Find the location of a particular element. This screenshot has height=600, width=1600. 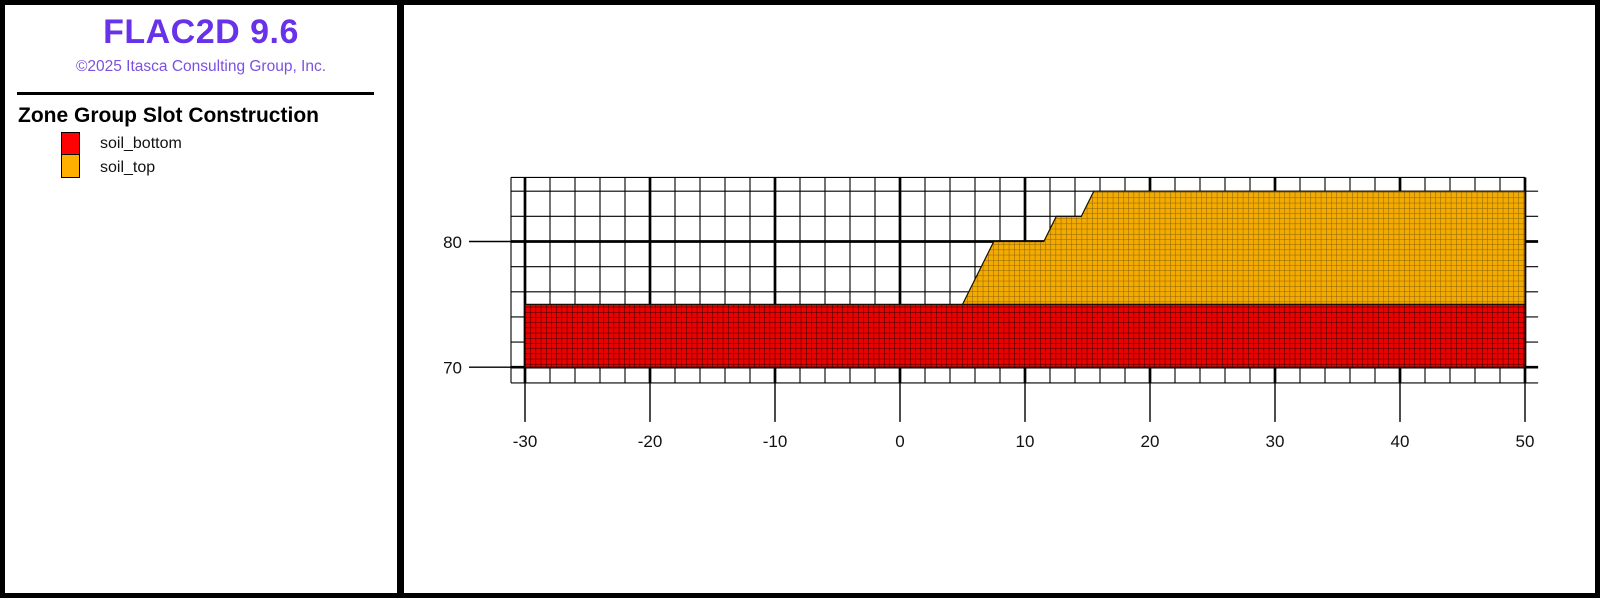

soil-bottom-swatch is located at coordinates (70, 143).